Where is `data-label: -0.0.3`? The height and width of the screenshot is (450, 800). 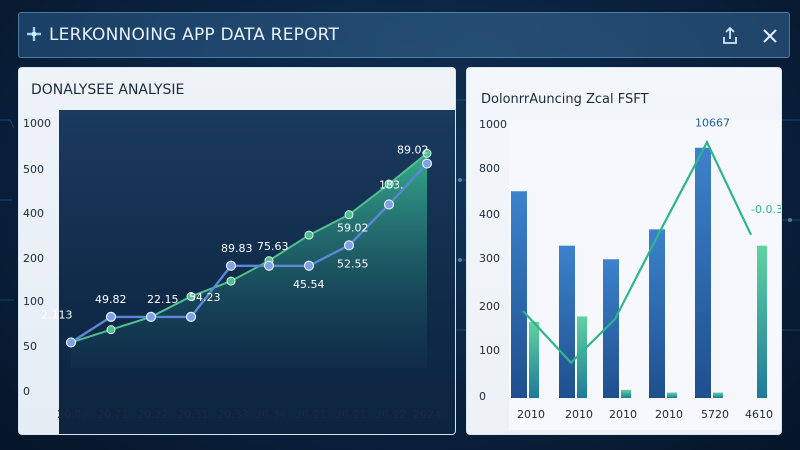 data-label: -0.0.3 is located at coordinates (766, 209).